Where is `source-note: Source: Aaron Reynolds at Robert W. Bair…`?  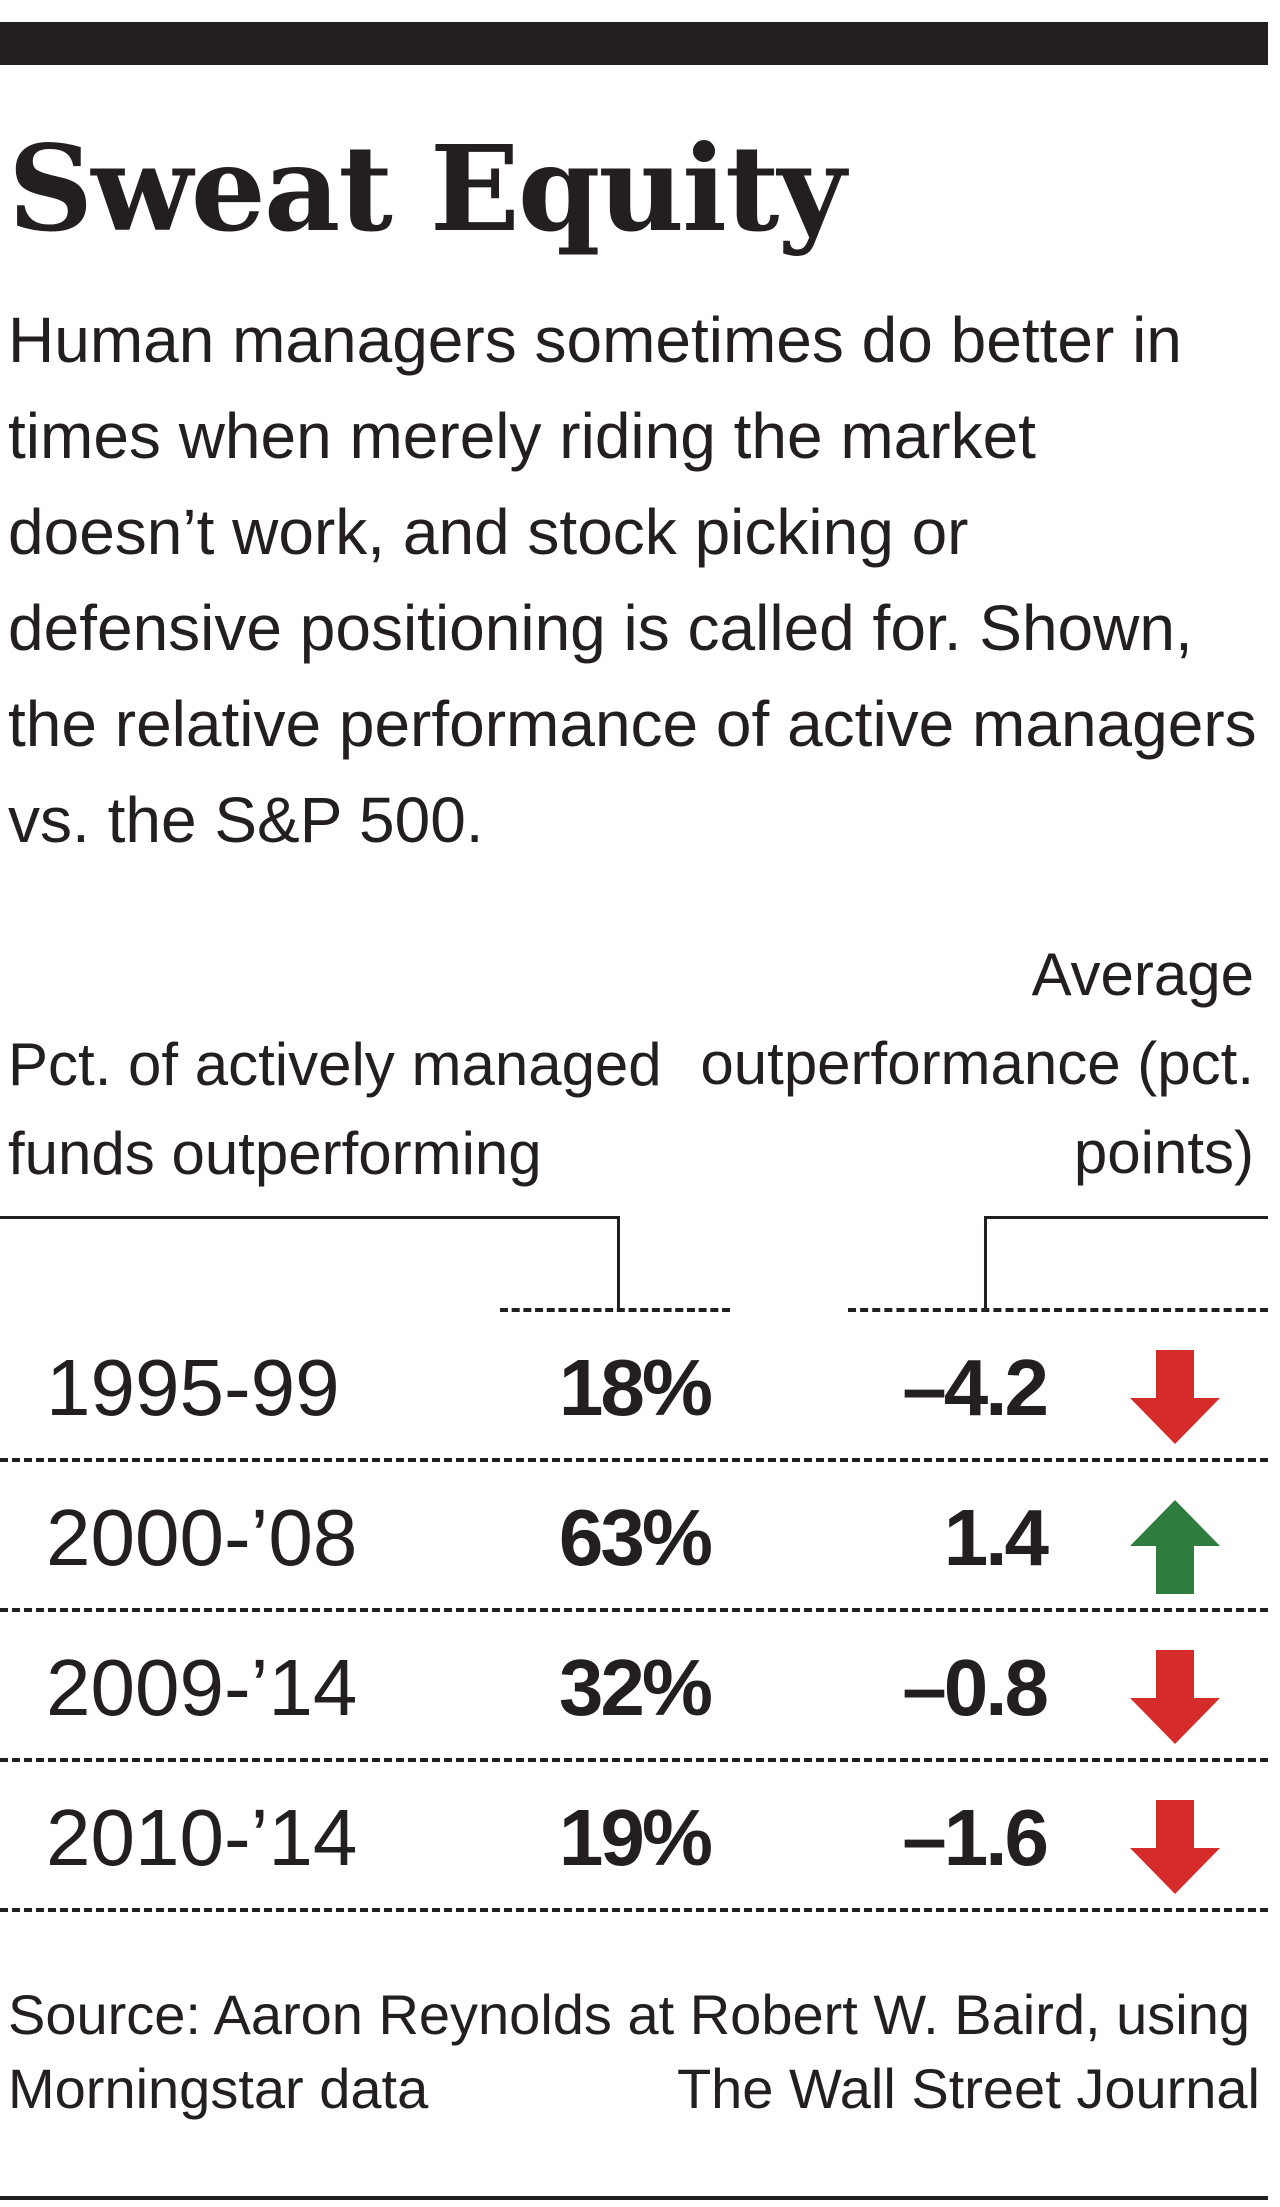
source-note: Source: Aaron Reynolds at Robert W. Bair… is located at coordinates (629, 2051).